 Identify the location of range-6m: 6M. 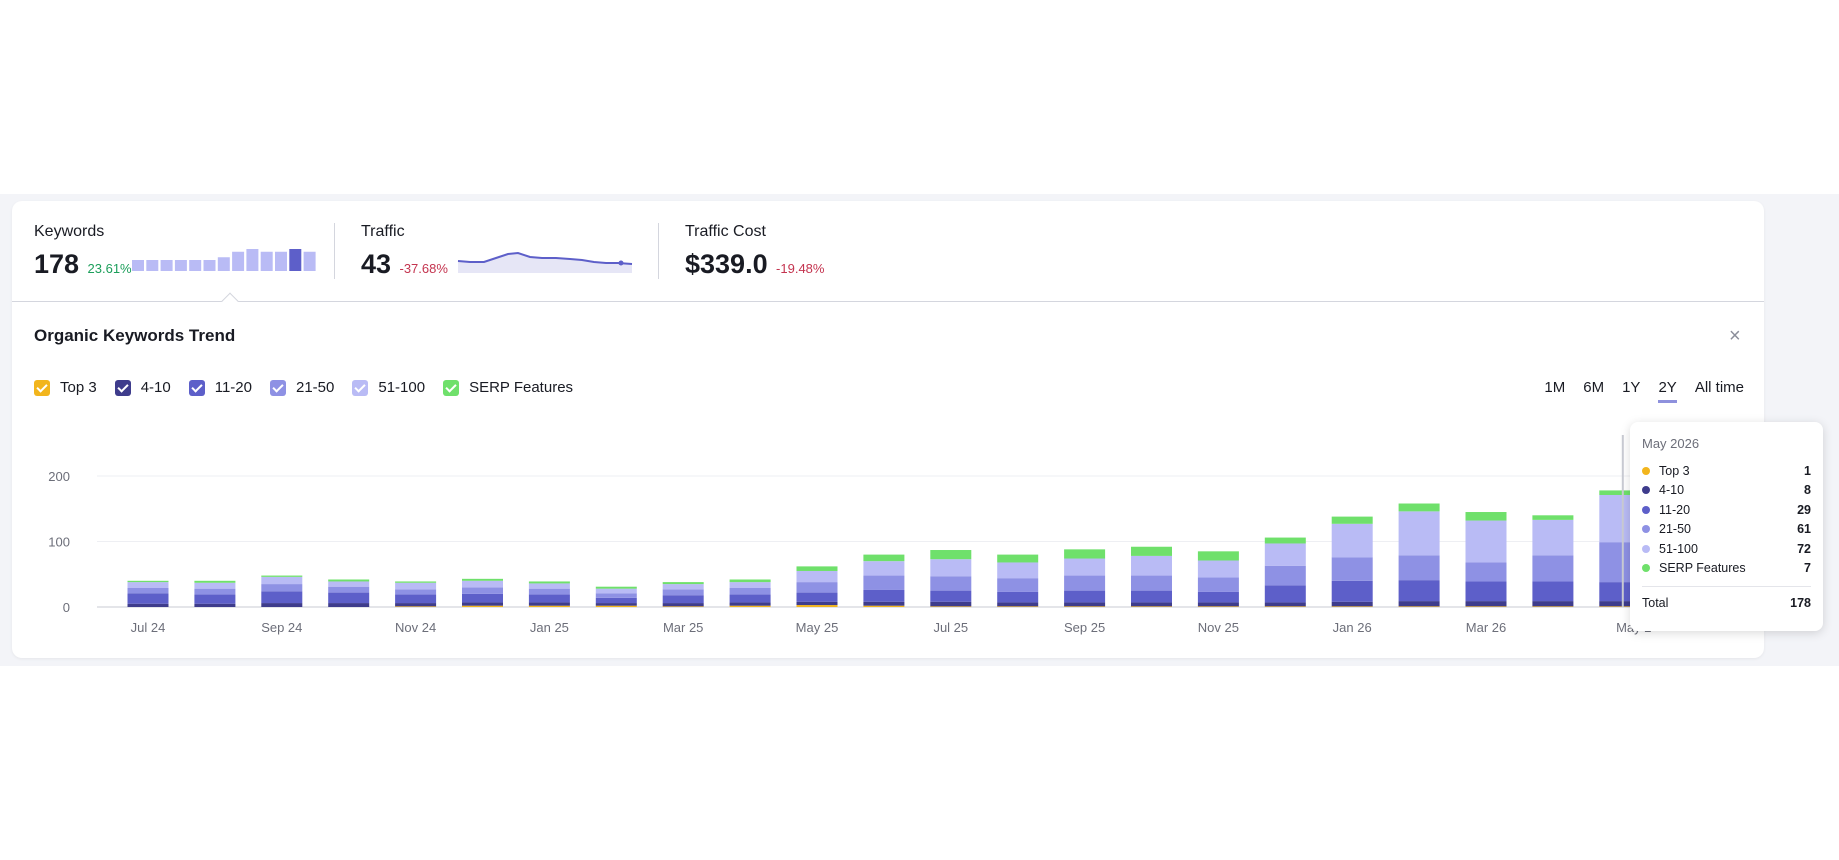
(1594, 387).